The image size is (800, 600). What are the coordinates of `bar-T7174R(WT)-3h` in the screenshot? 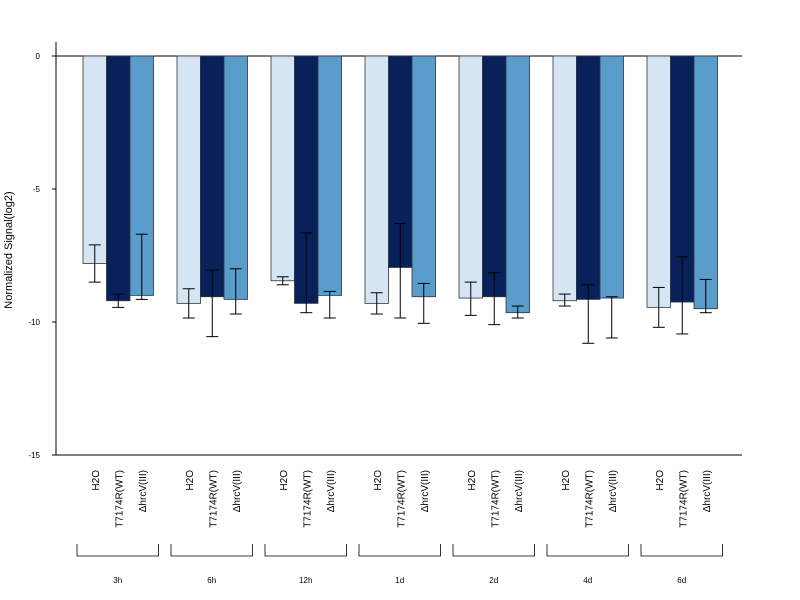 It's located at (118, 178).